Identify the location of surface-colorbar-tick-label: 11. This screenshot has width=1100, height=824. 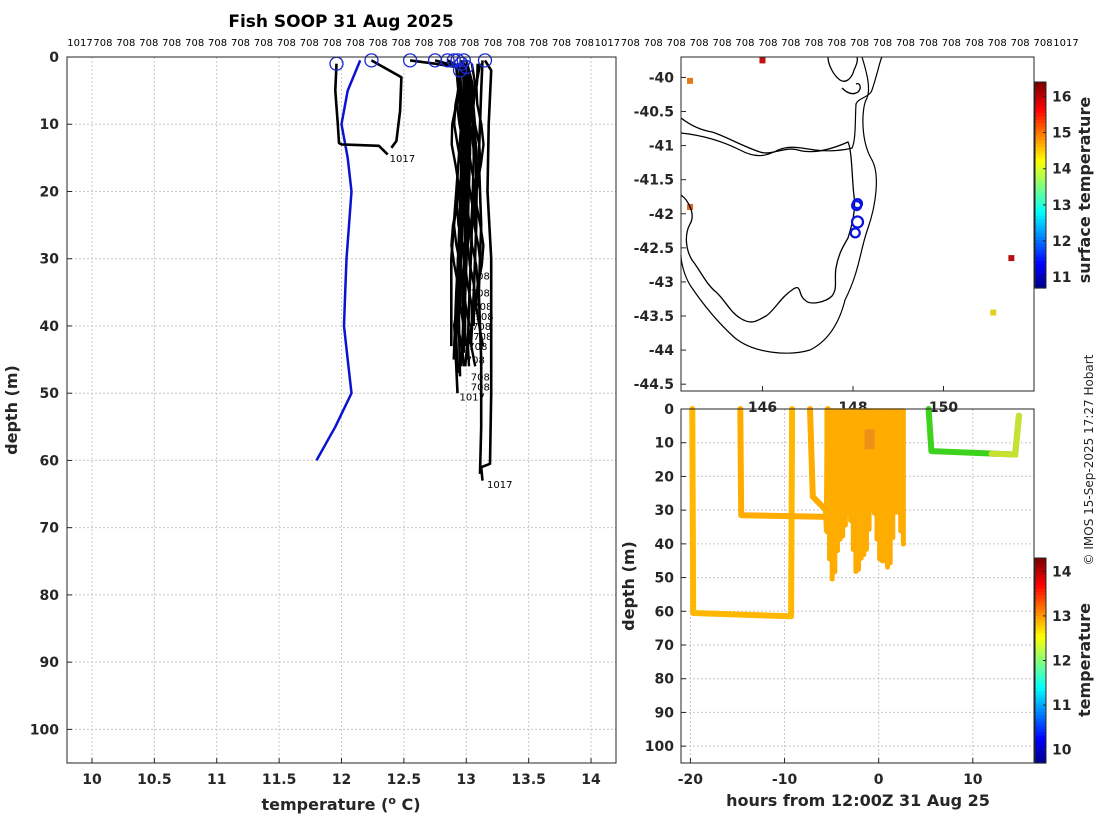
(1061, 278).